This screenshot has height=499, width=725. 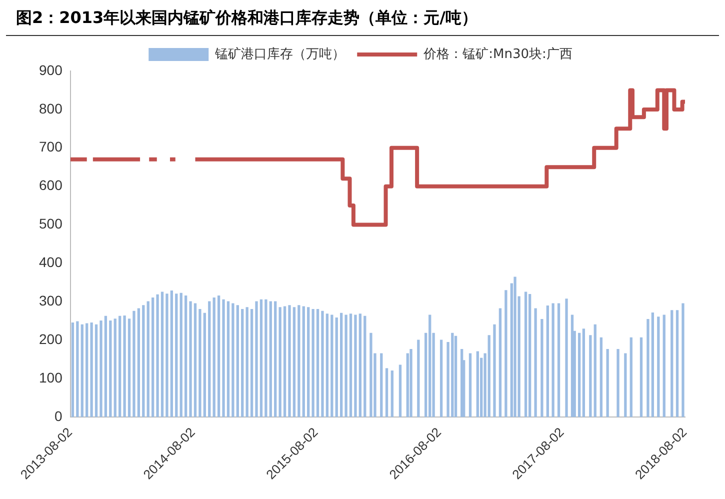 I want to click on y-tick-label: 500, so click(x=51, y=224).